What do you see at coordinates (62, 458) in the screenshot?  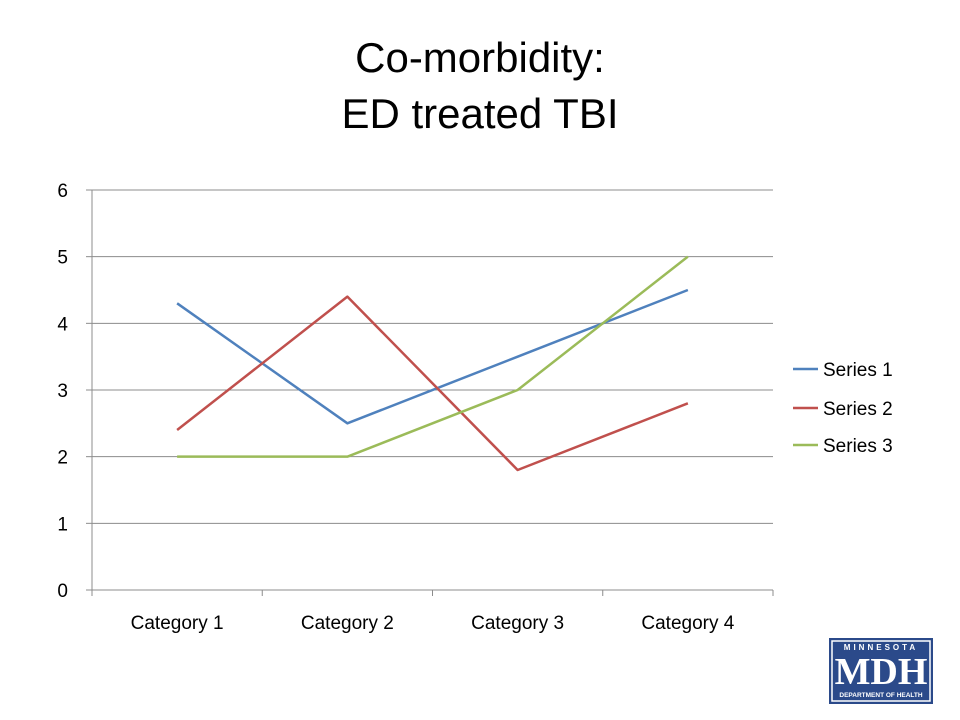 I see `y-tick-label: 2` at bounding box center [62, 458].